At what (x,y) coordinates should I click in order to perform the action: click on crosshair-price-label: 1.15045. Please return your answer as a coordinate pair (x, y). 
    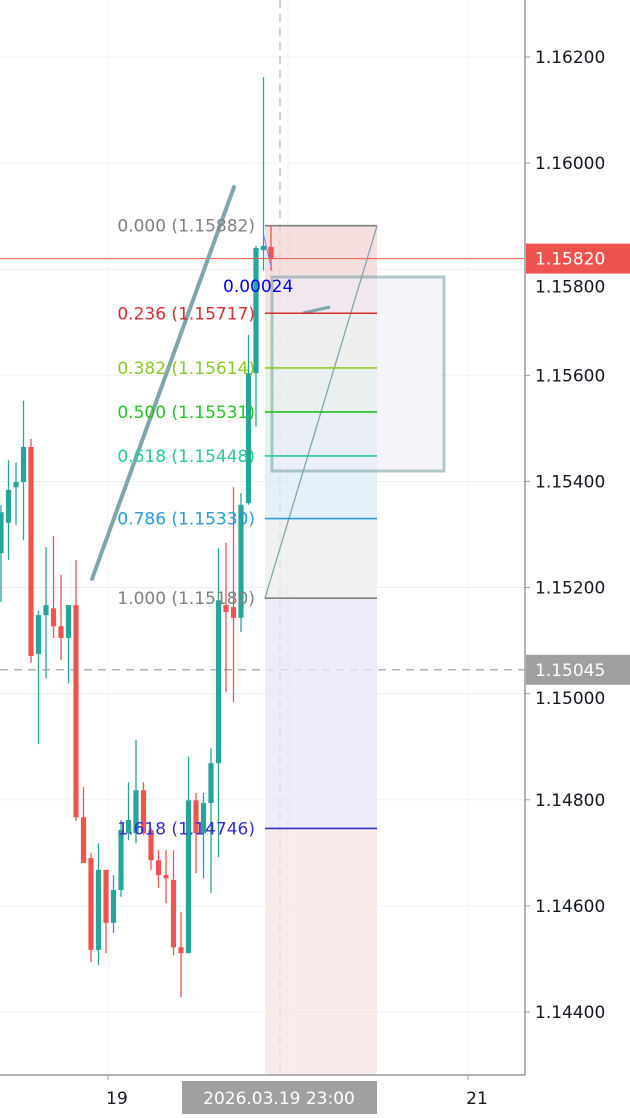
    Looking at the image, I should click on (570, 671).